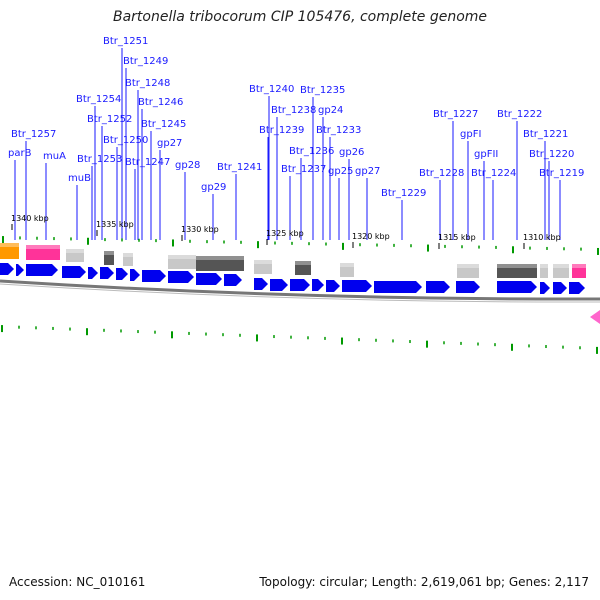 Image resolution: width=600 pixels, height=600 pixels. What do you see at coordinates (561, 173) in the screenshot?
I see `gene-label: Btr_1219` at bounding box center [561, 173].